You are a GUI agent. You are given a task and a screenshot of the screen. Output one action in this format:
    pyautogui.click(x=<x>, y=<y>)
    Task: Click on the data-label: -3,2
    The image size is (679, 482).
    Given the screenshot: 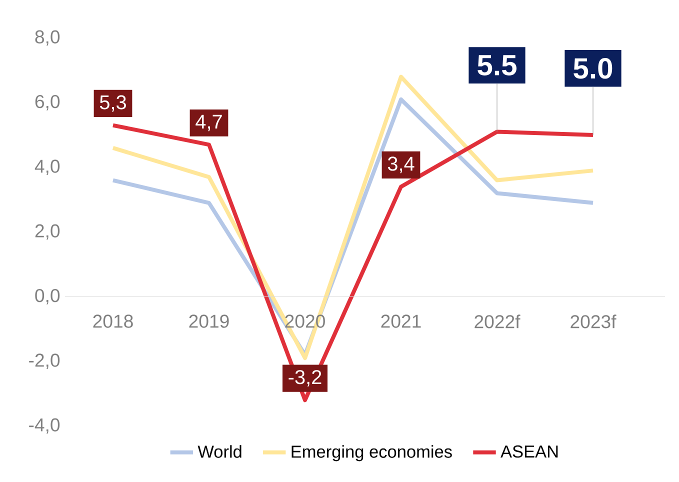 What is the action you would take?
    pyautogui.click(x=305, y=378)
    